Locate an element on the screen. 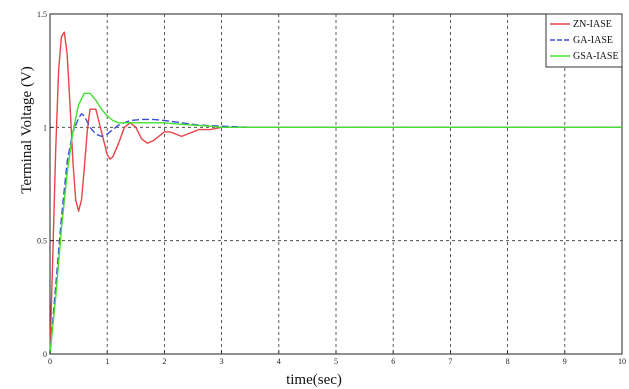 This screenshot has width=629, height=389. legend-label-ga-iase: GA-IASE is located at coordinates (593, 40).